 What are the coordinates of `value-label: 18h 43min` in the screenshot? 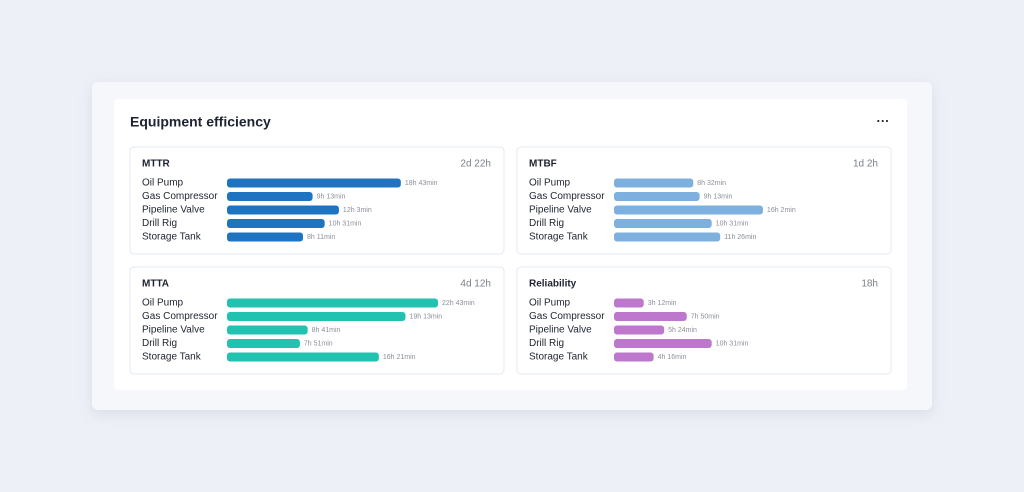 It's located at (421, 183).